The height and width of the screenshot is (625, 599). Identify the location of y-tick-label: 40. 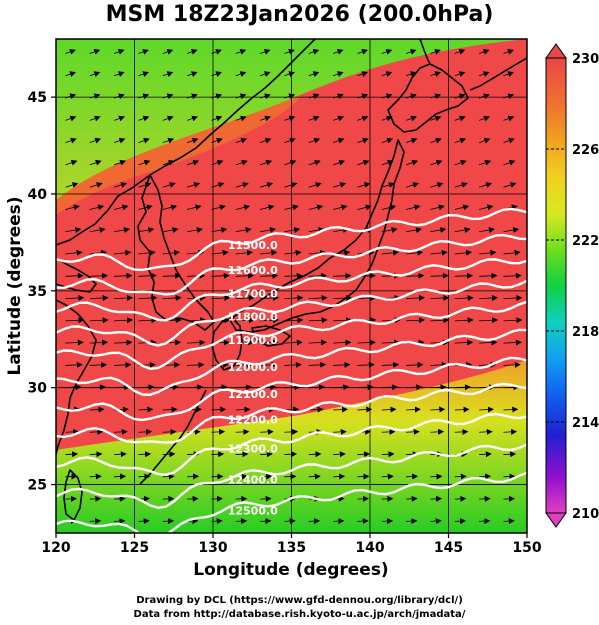
(38, 195).